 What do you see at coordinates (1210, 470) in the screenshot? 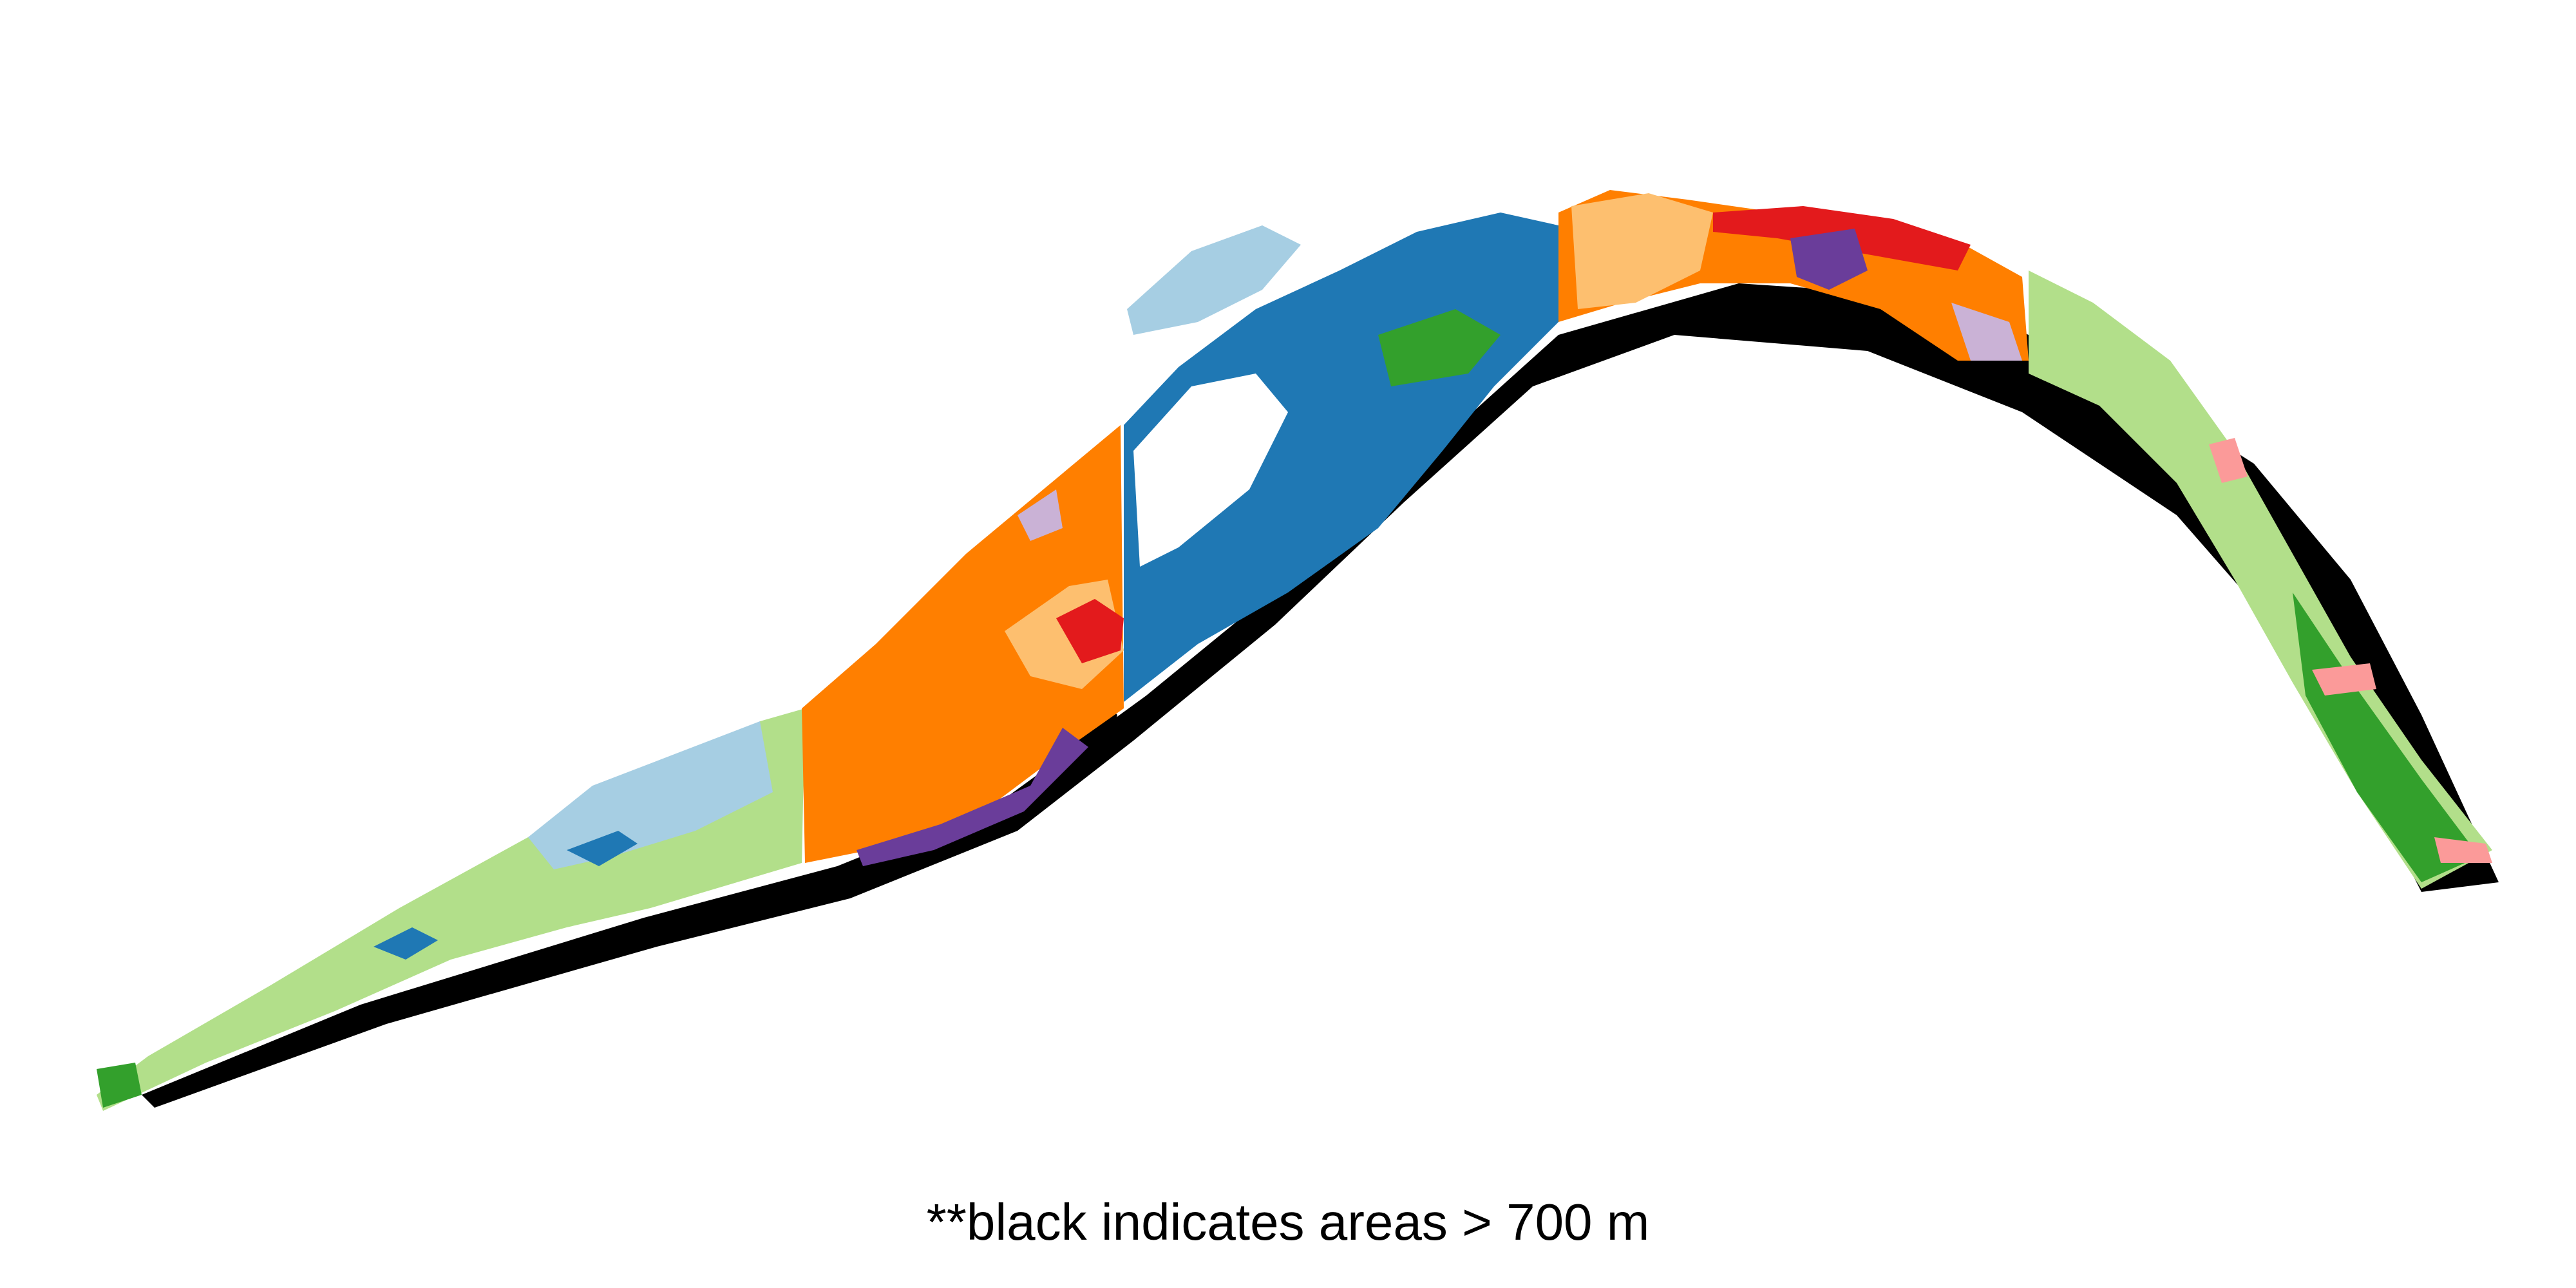
I see `region-blue-white` at bounding box center [1210, 470].